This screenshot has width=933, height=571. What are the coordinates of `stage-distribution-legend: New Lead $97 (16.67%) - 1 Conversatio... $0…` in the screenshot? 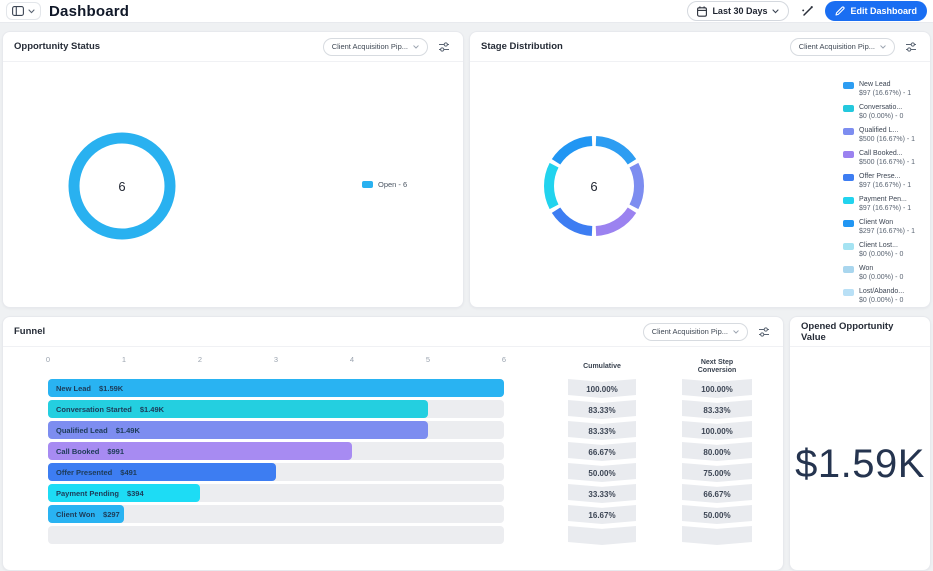 It's located at (886, 193).